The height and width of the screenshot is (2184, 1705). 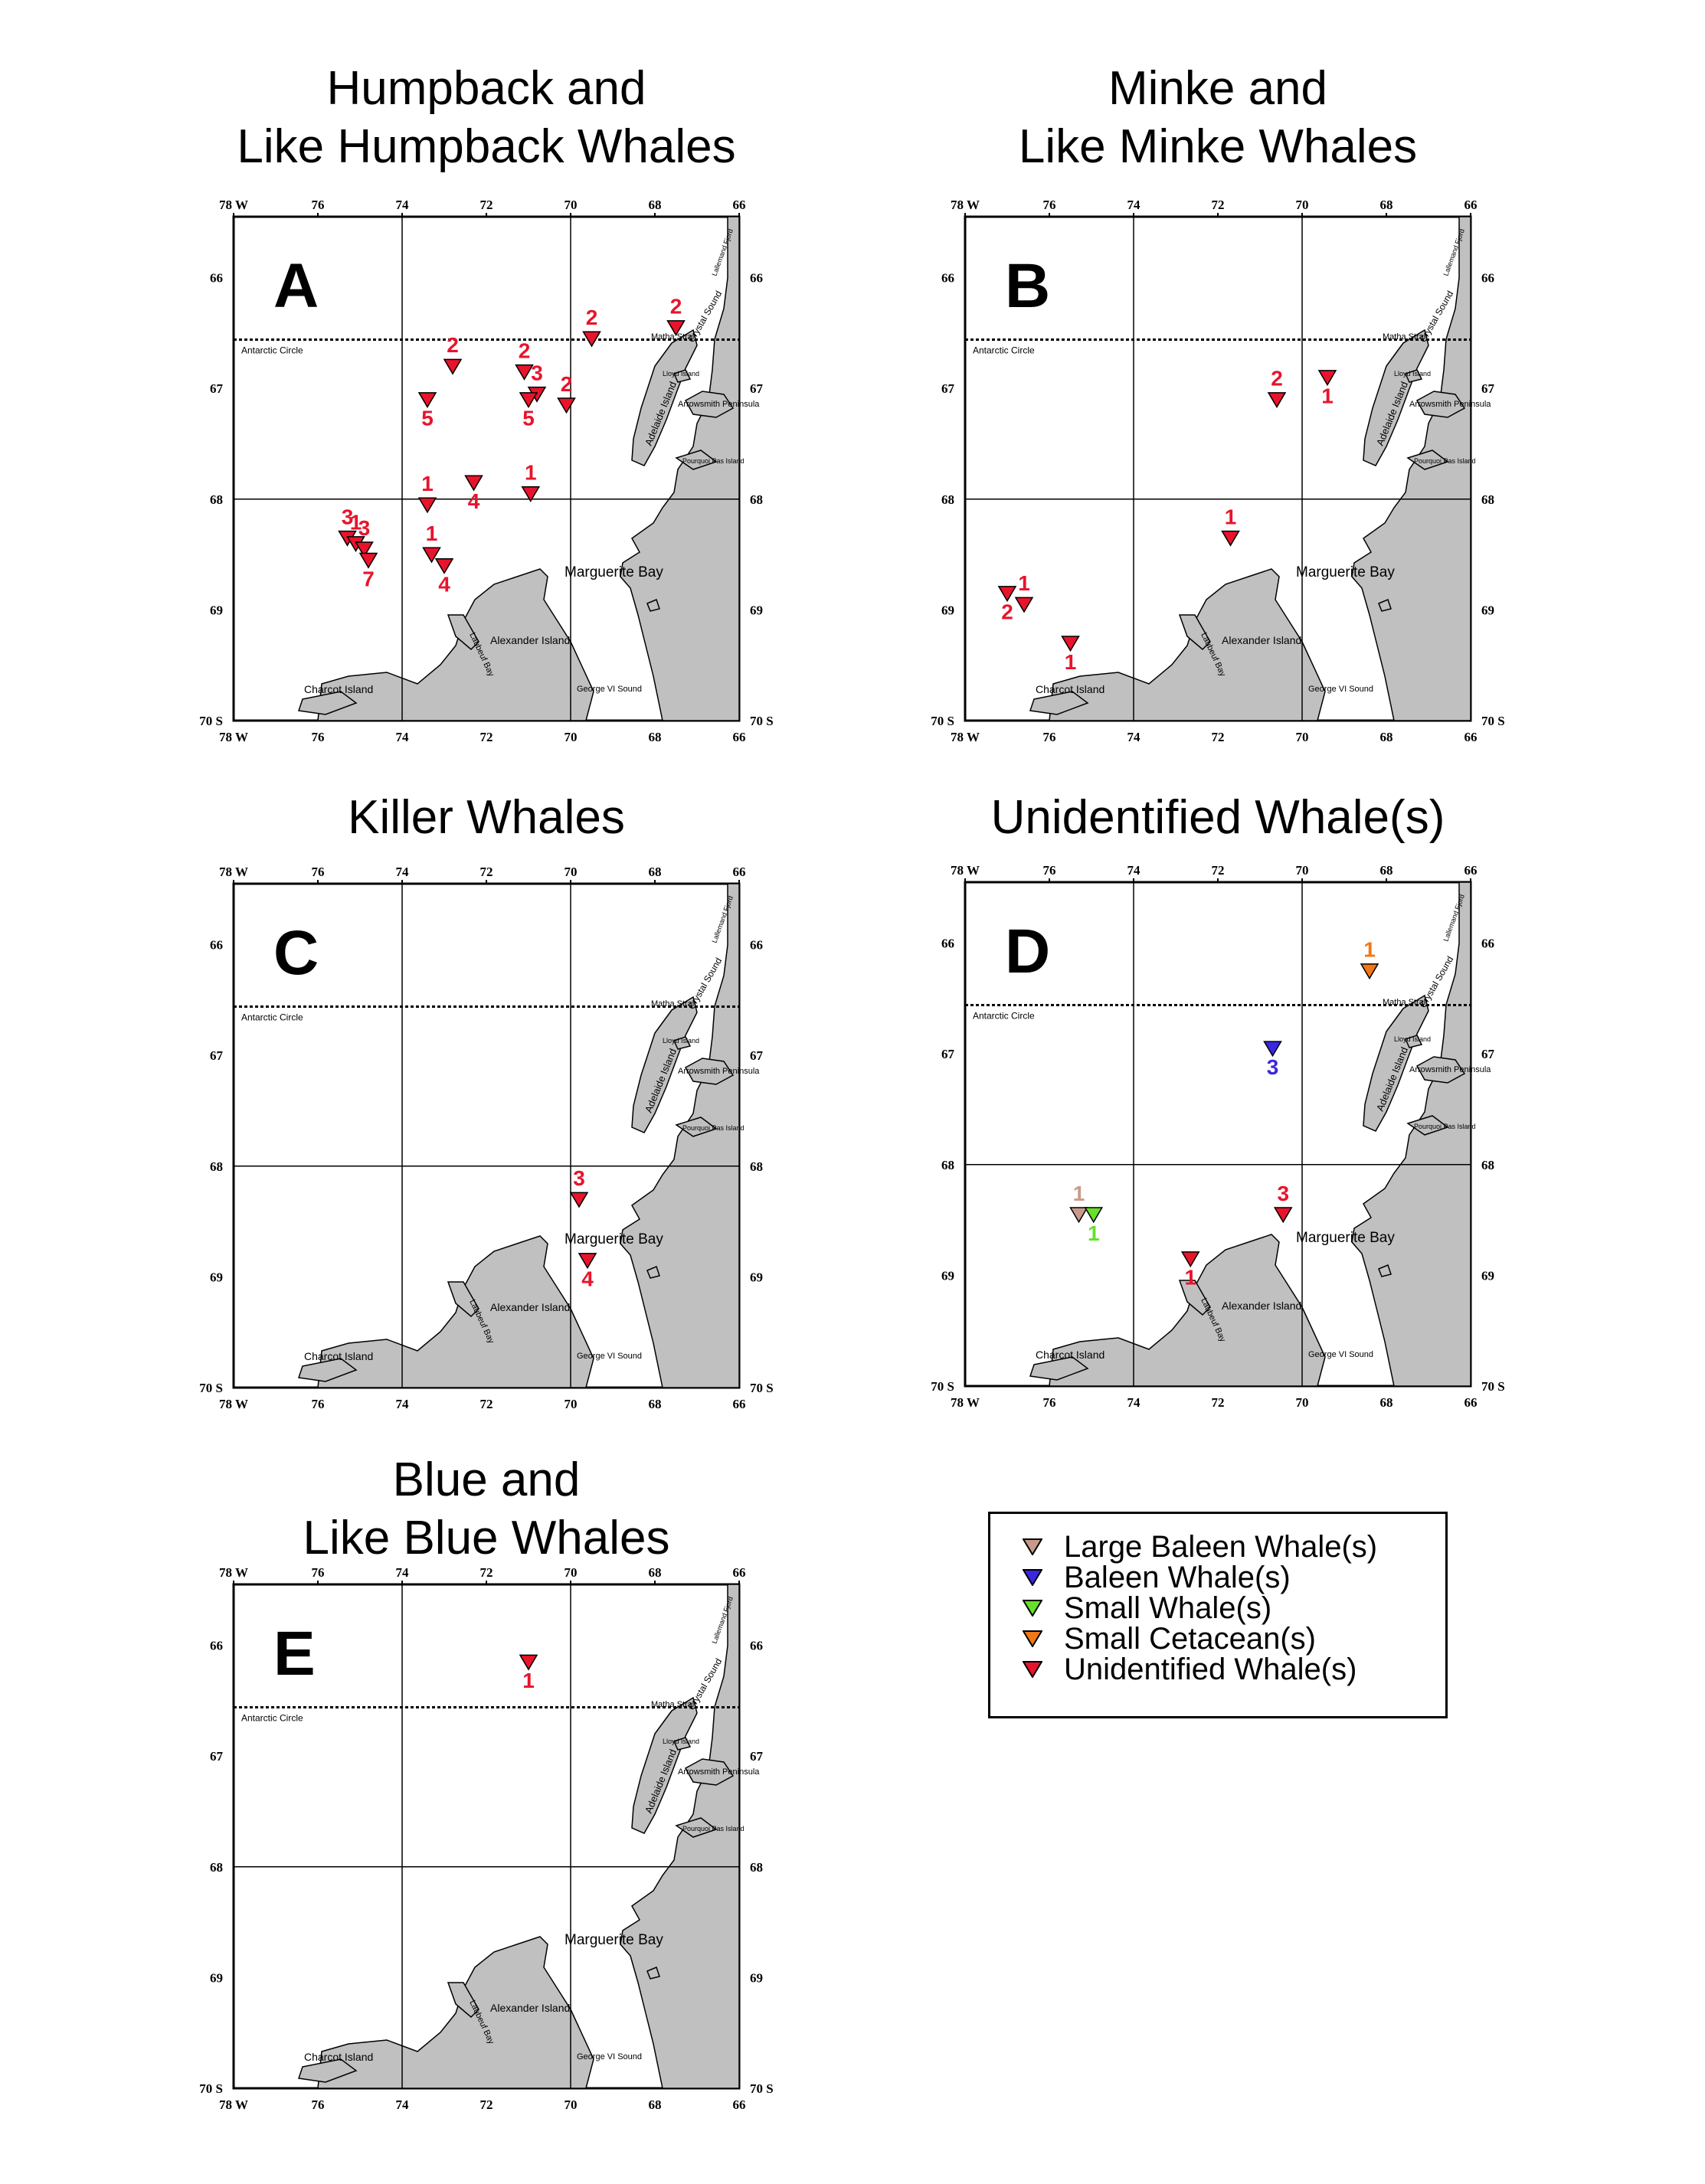 What do you see at coordinates (272, 350) in the screenshot?
I see `map-label-antarctic-circle: Antarctic Circle` at bounding box center [272, 350].